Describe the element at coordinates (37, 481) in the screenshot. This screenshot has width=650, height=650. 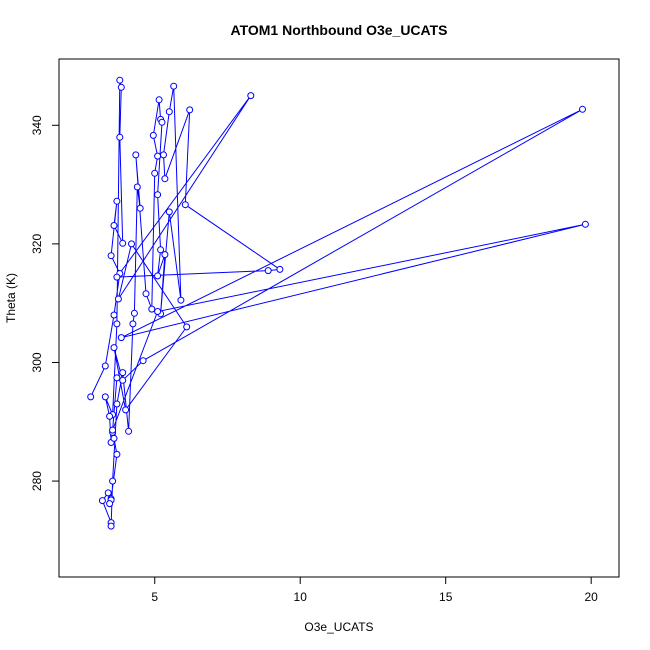
I see `y-tick-label: 280` at that location.